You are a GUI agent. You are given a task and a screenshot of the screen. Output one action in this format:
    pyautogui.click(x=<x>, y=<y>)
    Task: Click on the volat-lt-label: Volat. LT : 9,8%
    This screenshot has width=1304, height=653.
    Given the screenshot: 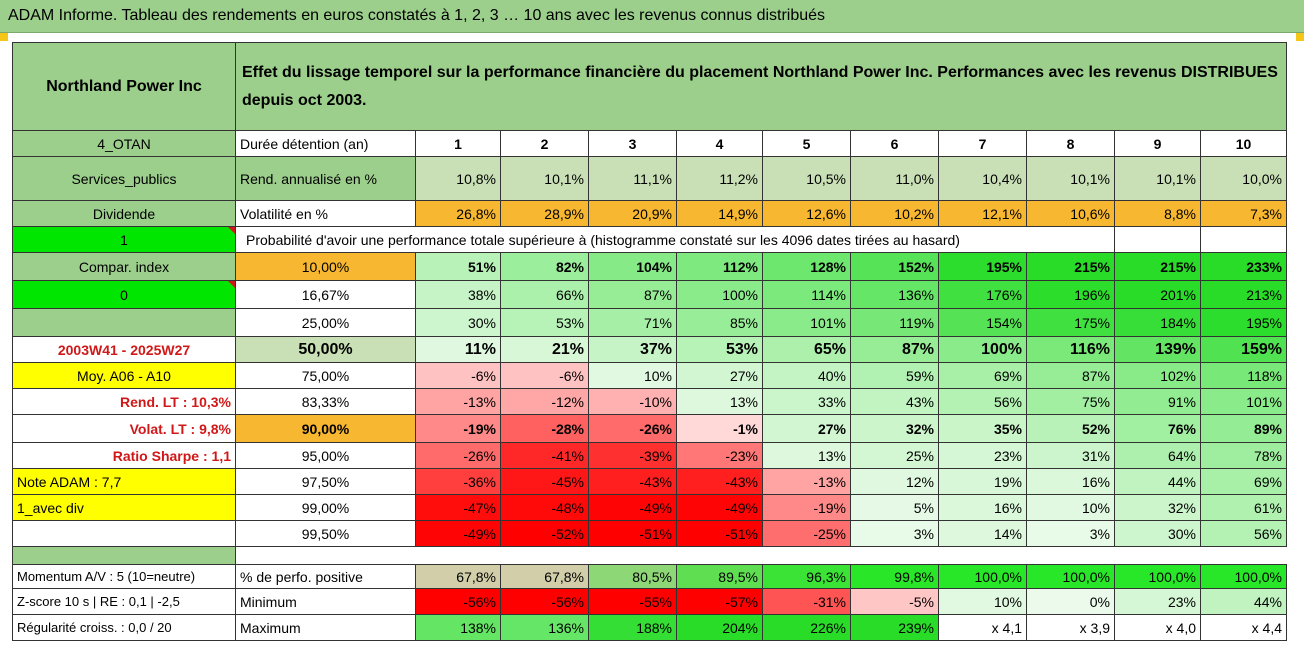 What is the action you would take?
    pyautogui.click(x=124, y=428)
    